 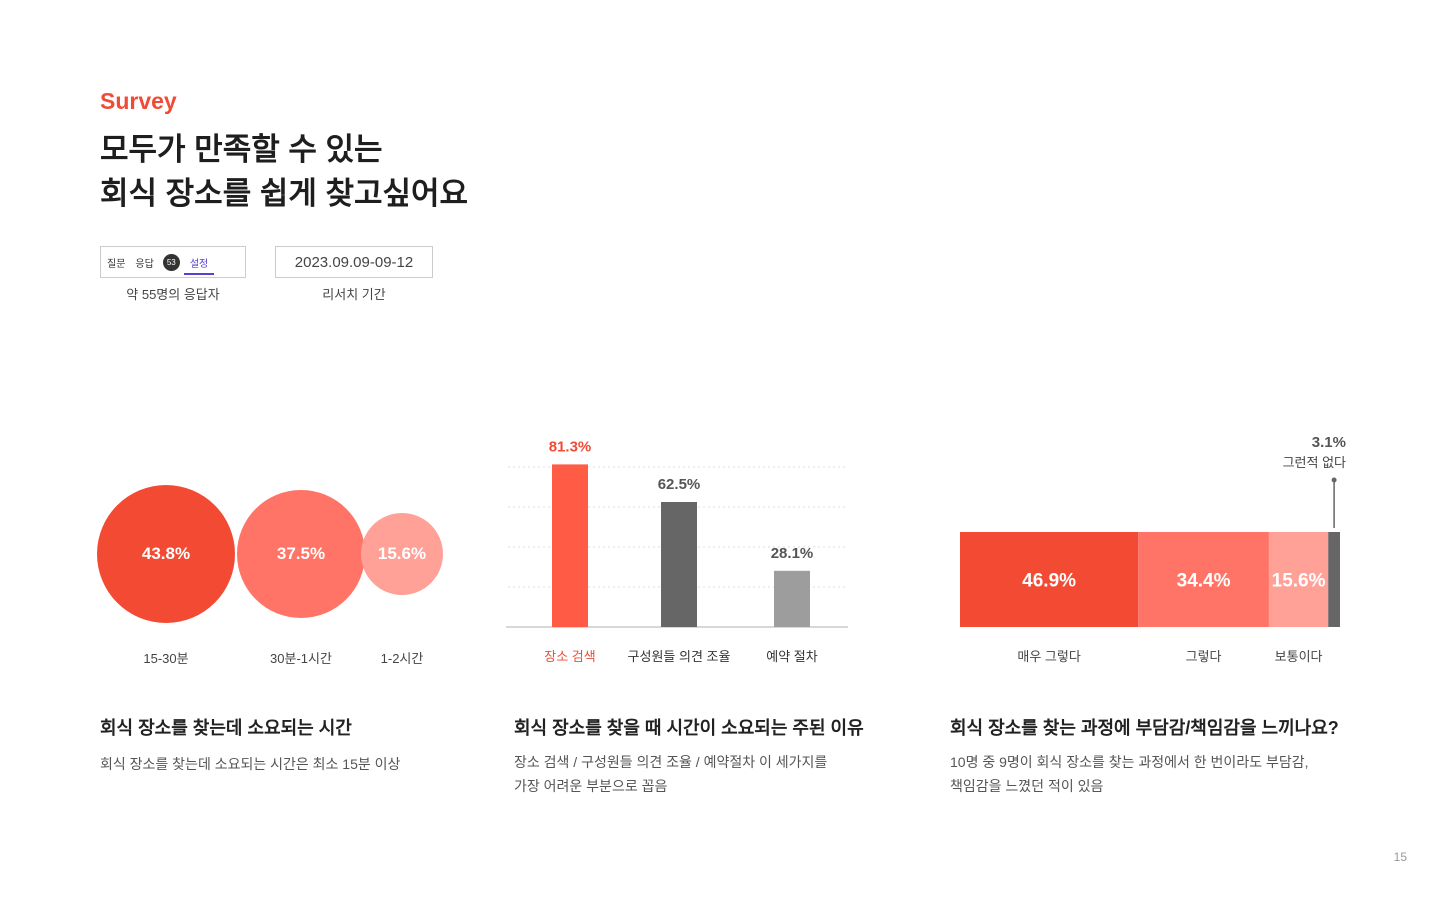 I want to click on reasons-bar-chart: 81.3% 장소 검색 62.5% 구성원들 의견 조율 28.1% 예약 절차, so click(x=677, y=551).